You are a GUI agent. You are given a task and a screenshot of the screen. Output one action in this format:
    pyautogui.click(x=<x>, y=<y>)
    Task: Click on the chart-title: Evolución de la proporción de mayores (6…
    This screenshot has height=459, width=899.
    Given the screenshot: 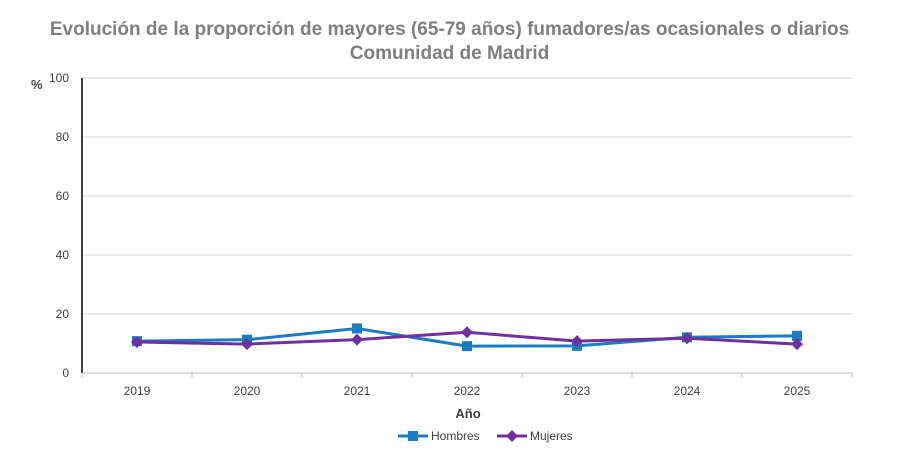 What is the action you would take?
    pyautogui.click(x=449, y=29)
    